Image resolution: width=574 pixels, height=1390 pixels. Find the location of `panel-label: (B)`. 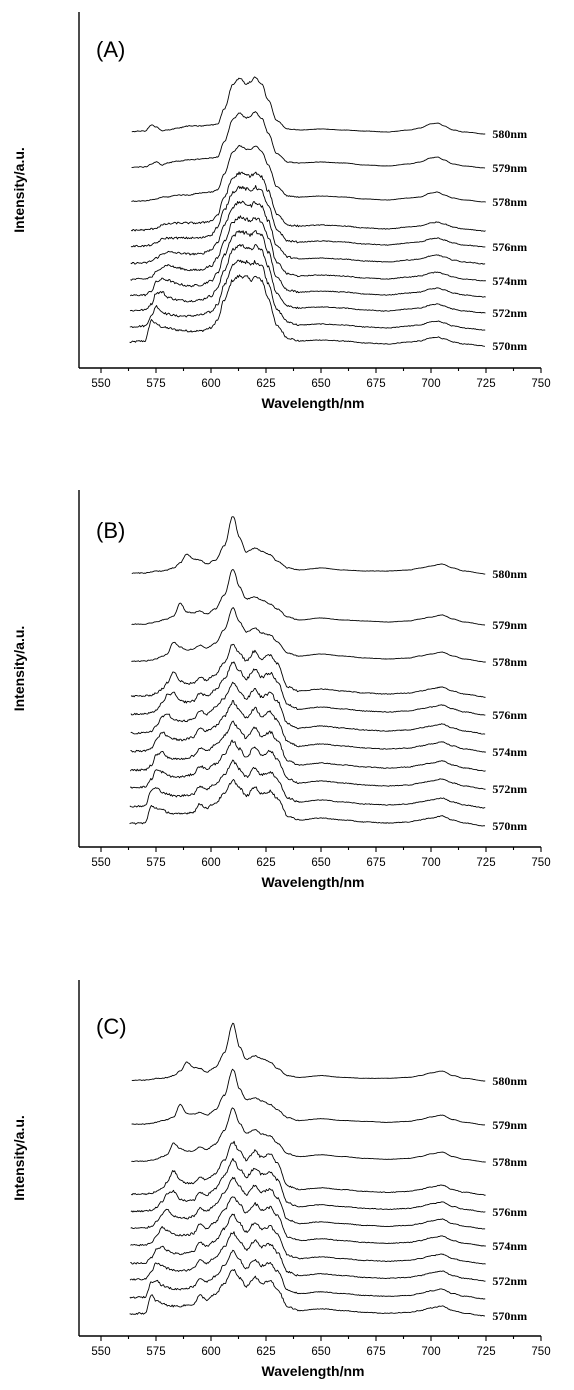

panel-label: (B) is located at coordinates (110, 530).